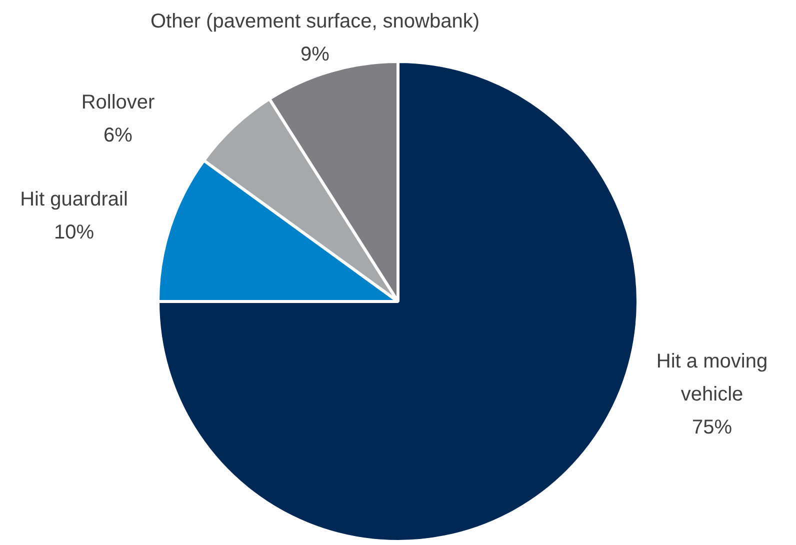 This screenshot has height=545, width=796. Describe the element at coordinates (74, 199) in the screenshot. I see `slice-label: Hit guardrail` at that location.